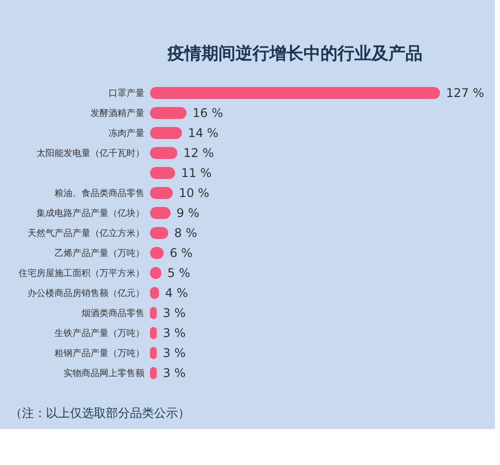 This screenshot has height=465, width=500. I want to click on data-label: 8 %, so click(186, 233).